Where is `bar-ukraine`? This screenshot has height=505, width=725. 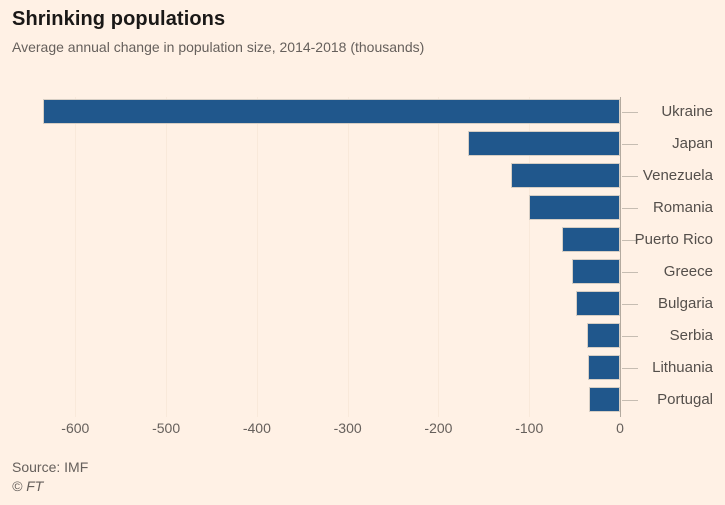
bar-ukraine is located at coordinates (331, 111).